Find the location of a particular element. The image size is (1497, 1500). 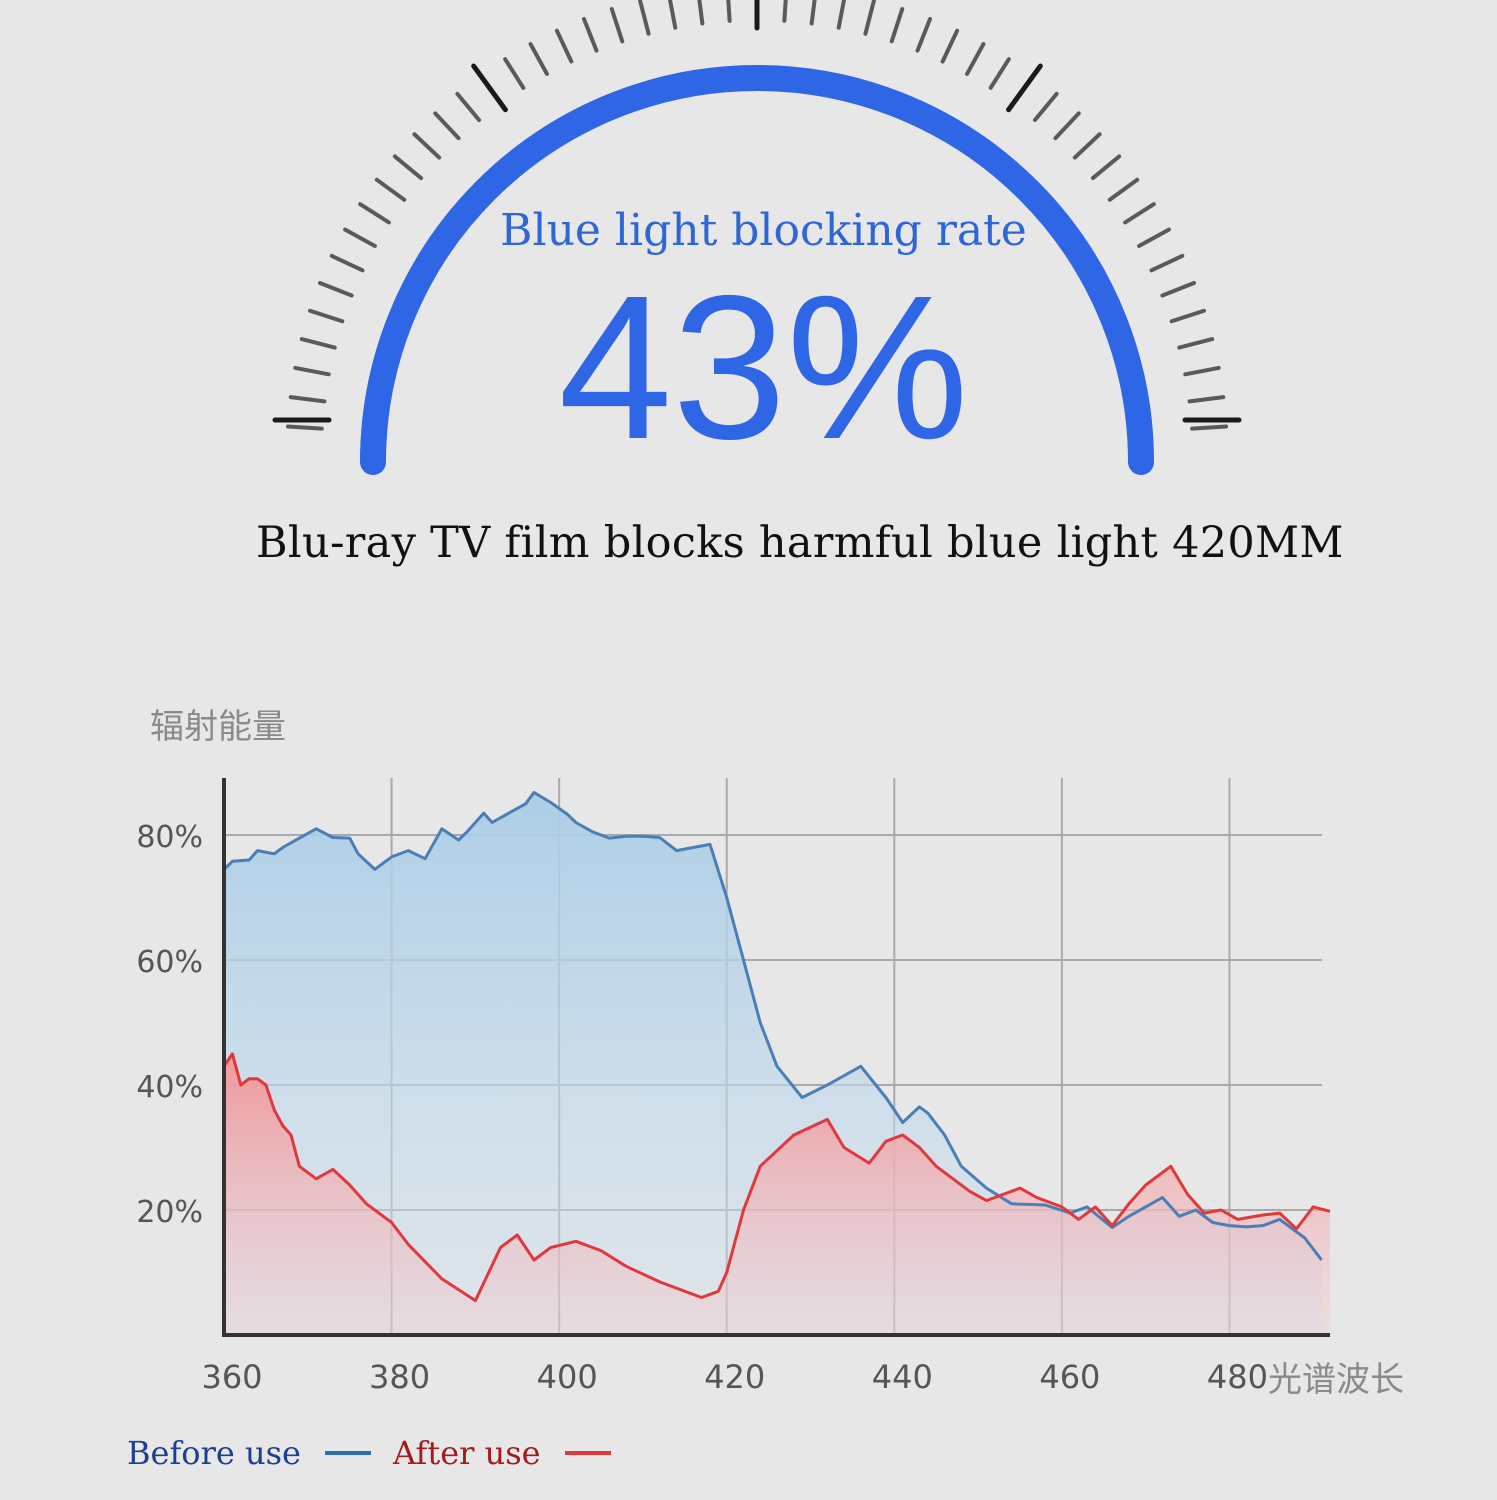

gauge-title: Blue light blocking rate is located at coordinates (763, 230).